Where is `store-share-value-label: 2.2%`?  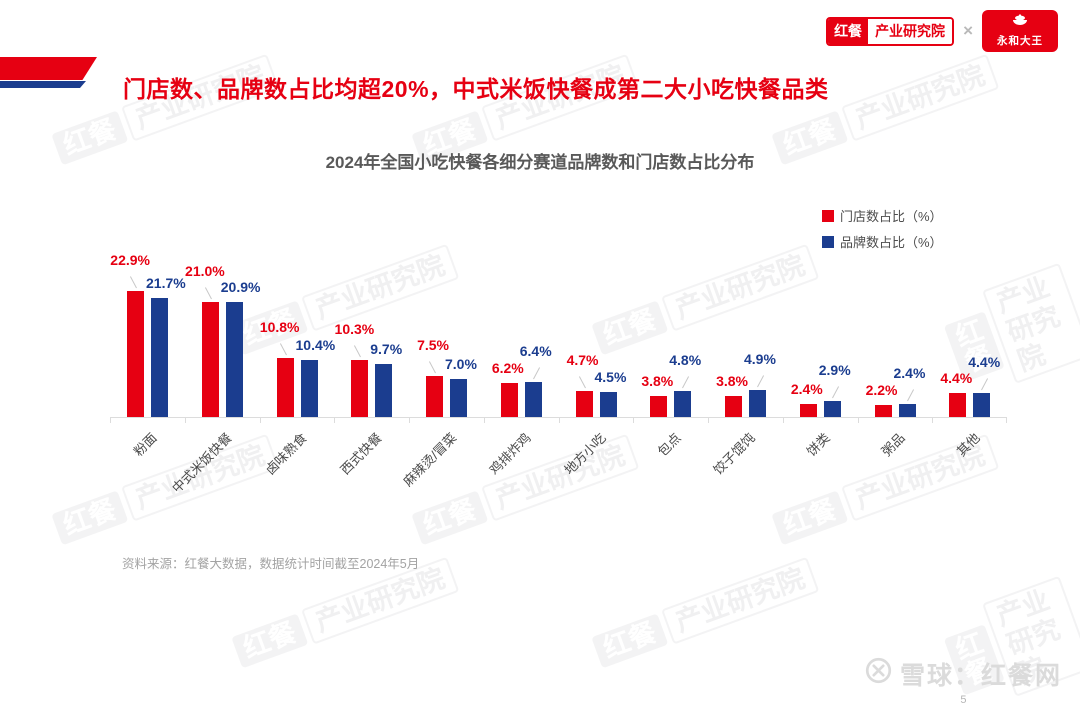
store-share-value-label: 2.2% is located at coordinates (881, 389).